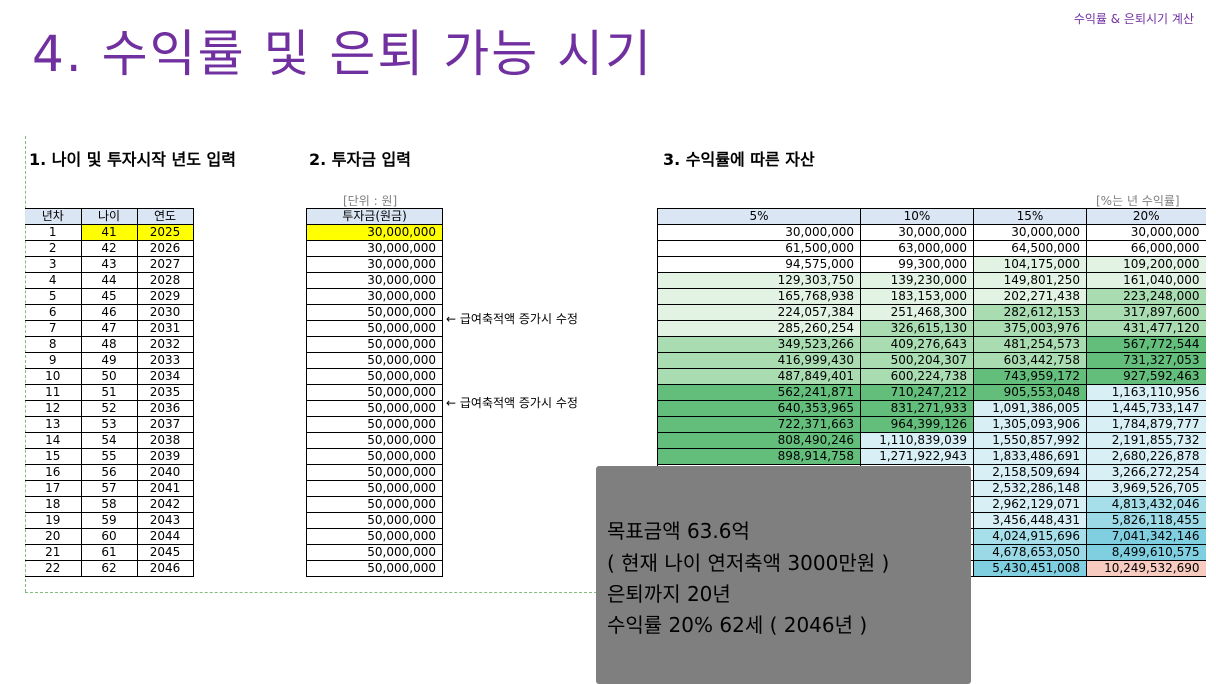  I want to click on section-title-invest: 2. 투자금 입력, so click(360, 159).